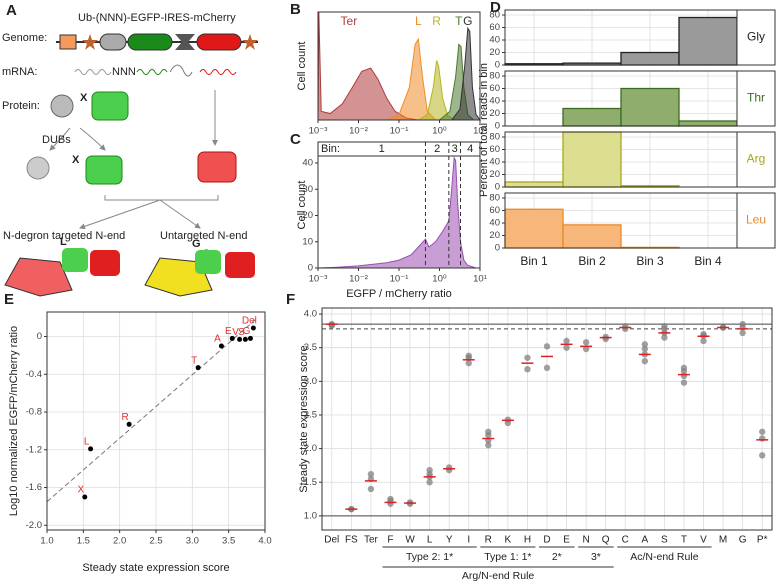 The image size is (777, 582). Describe the element at coordinates (19, 72) in the screenshot. I see `mrna-label: mRNA:` at that location.